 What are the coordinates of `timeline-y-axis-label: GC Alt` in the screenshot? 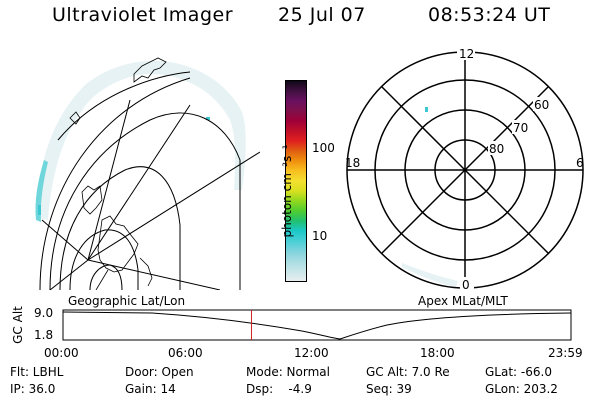 It's located at (18, 325).